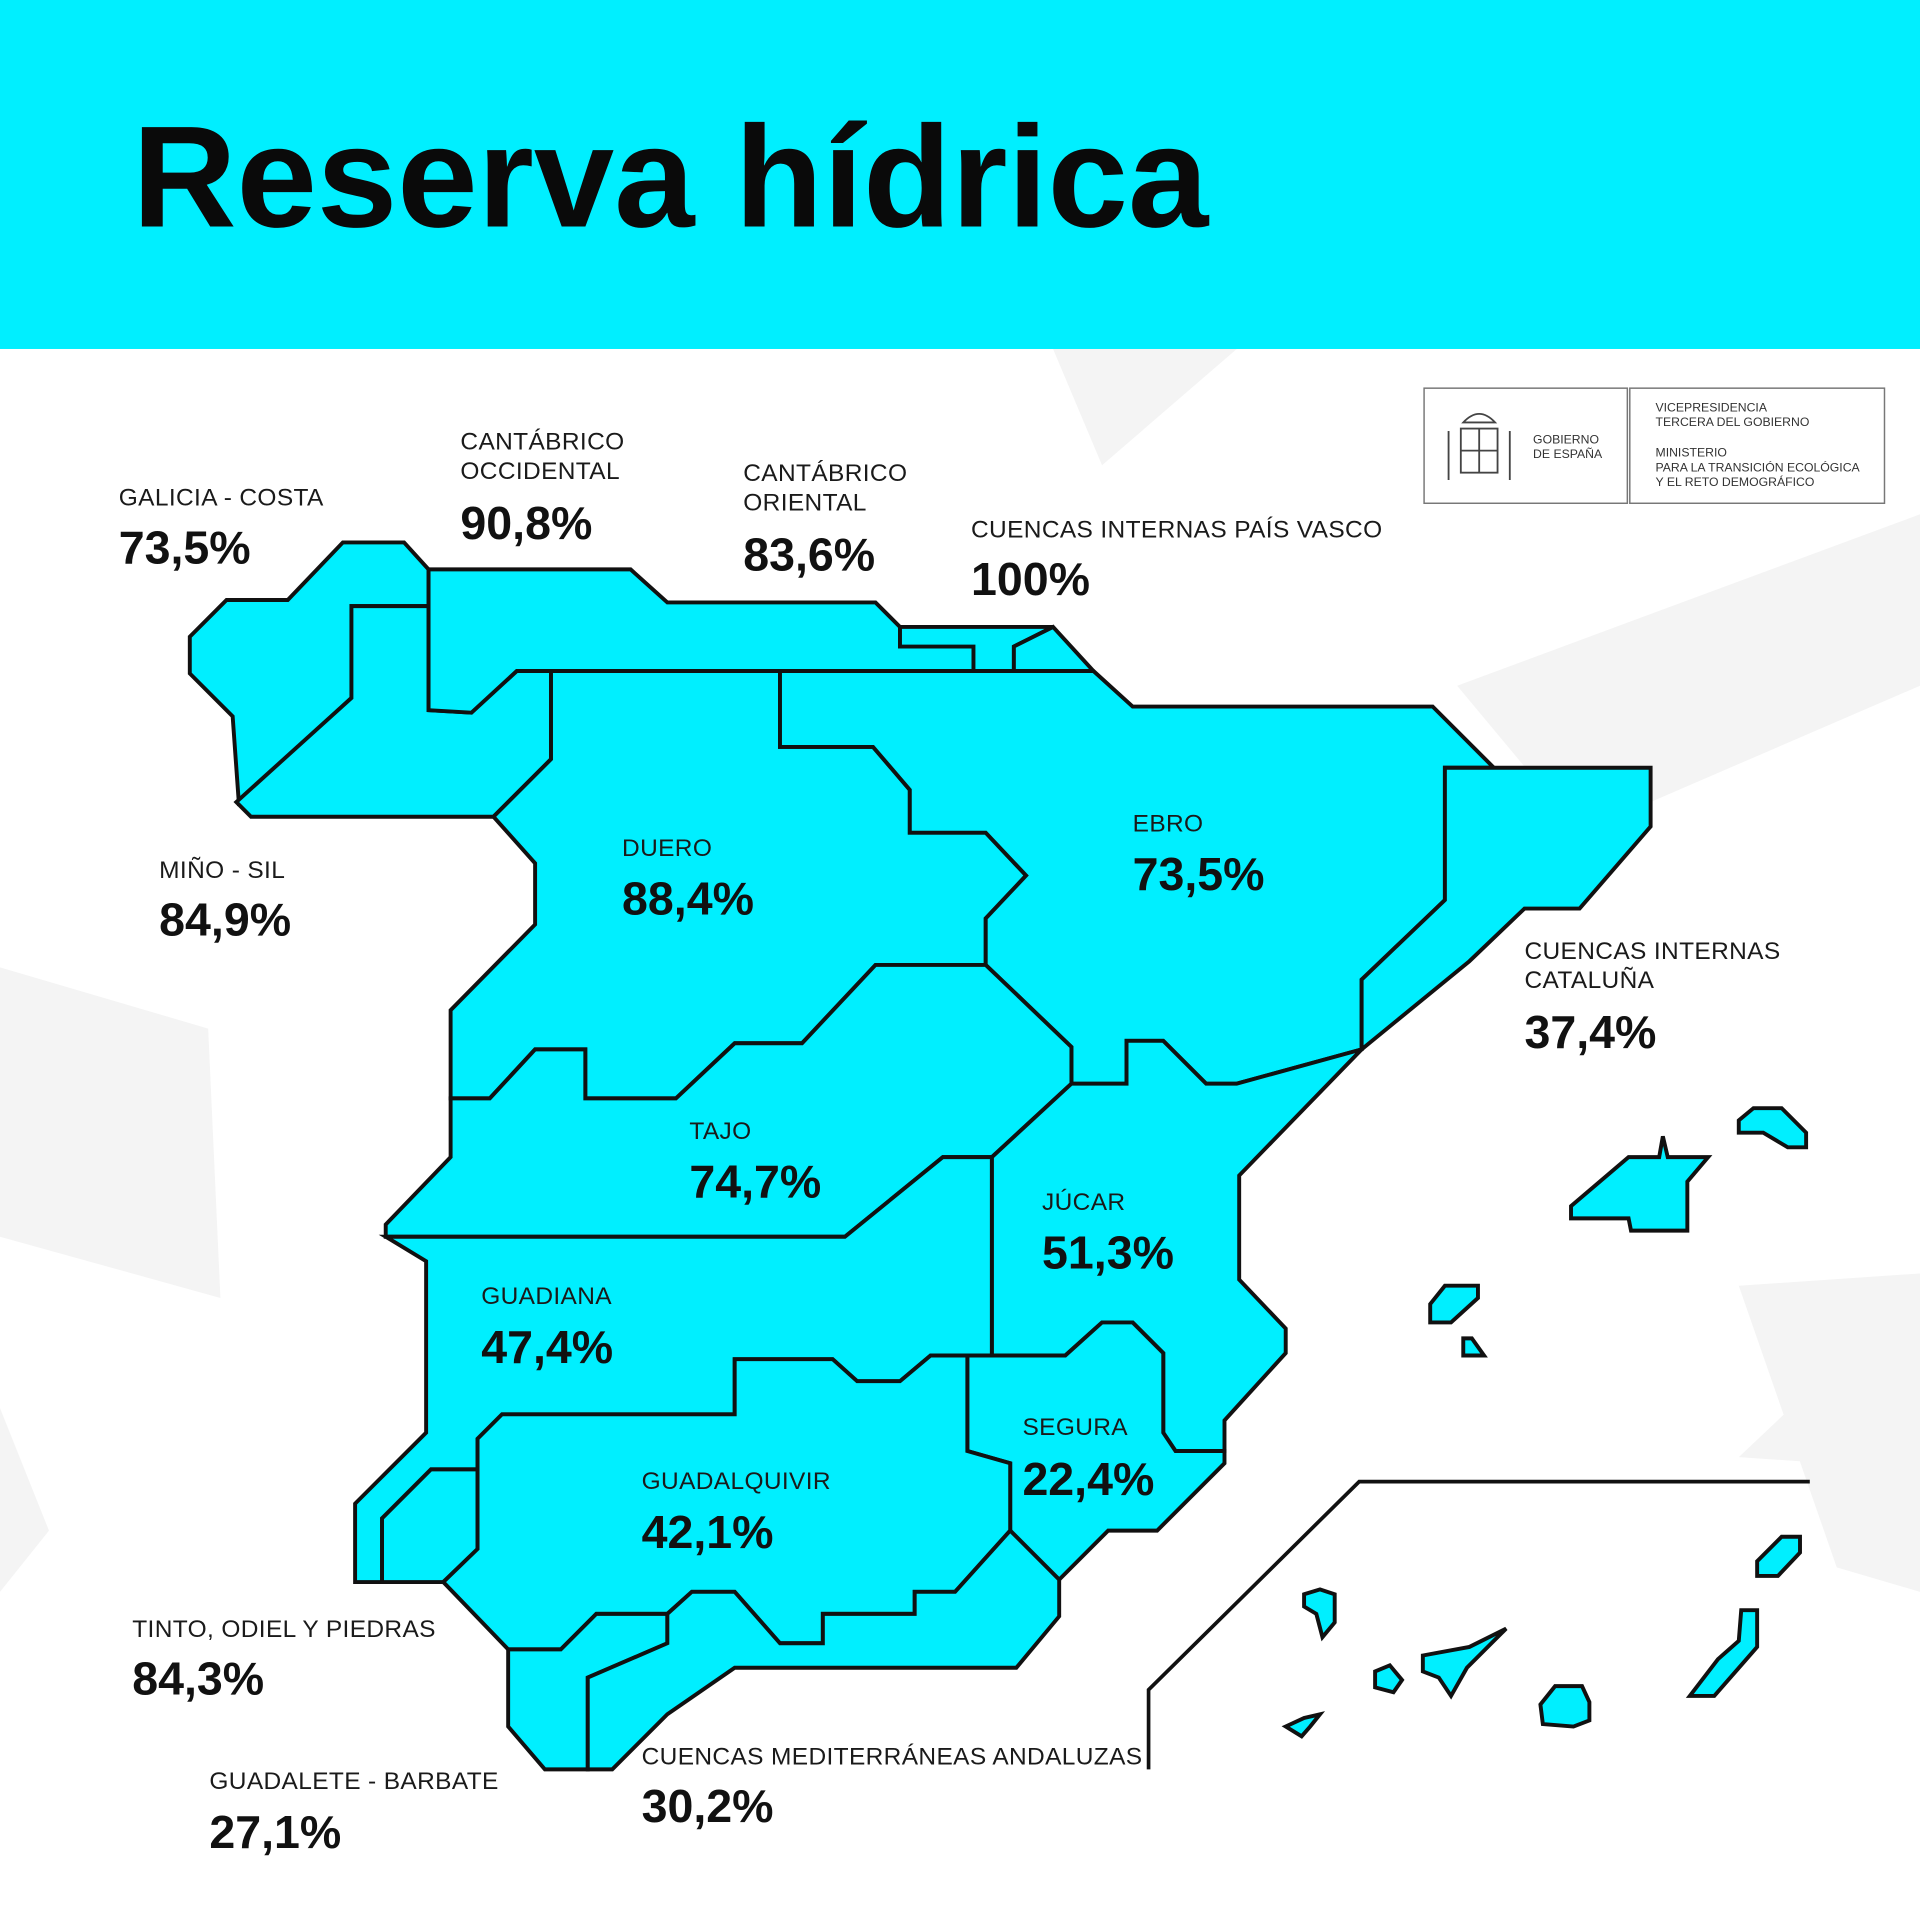 The height and width of the screenshot is (1920, 1920). What do you see at coordinates (542, 488) in the screenshot?
I see `label-cantabrico-occidental: CANTÁBRICO OCCIDENTAL 90,8%` at bounding box center [542, 488].